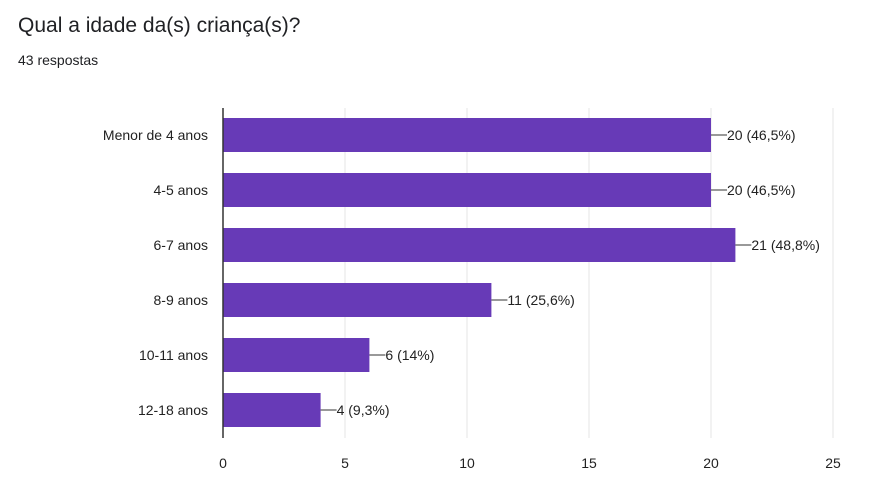 This screenshot has width=871, height=495. What do you see at coordinates (58, 60) in the screenshot?
I see `response-count: 43 respostas` at bounding box center [58, 60].